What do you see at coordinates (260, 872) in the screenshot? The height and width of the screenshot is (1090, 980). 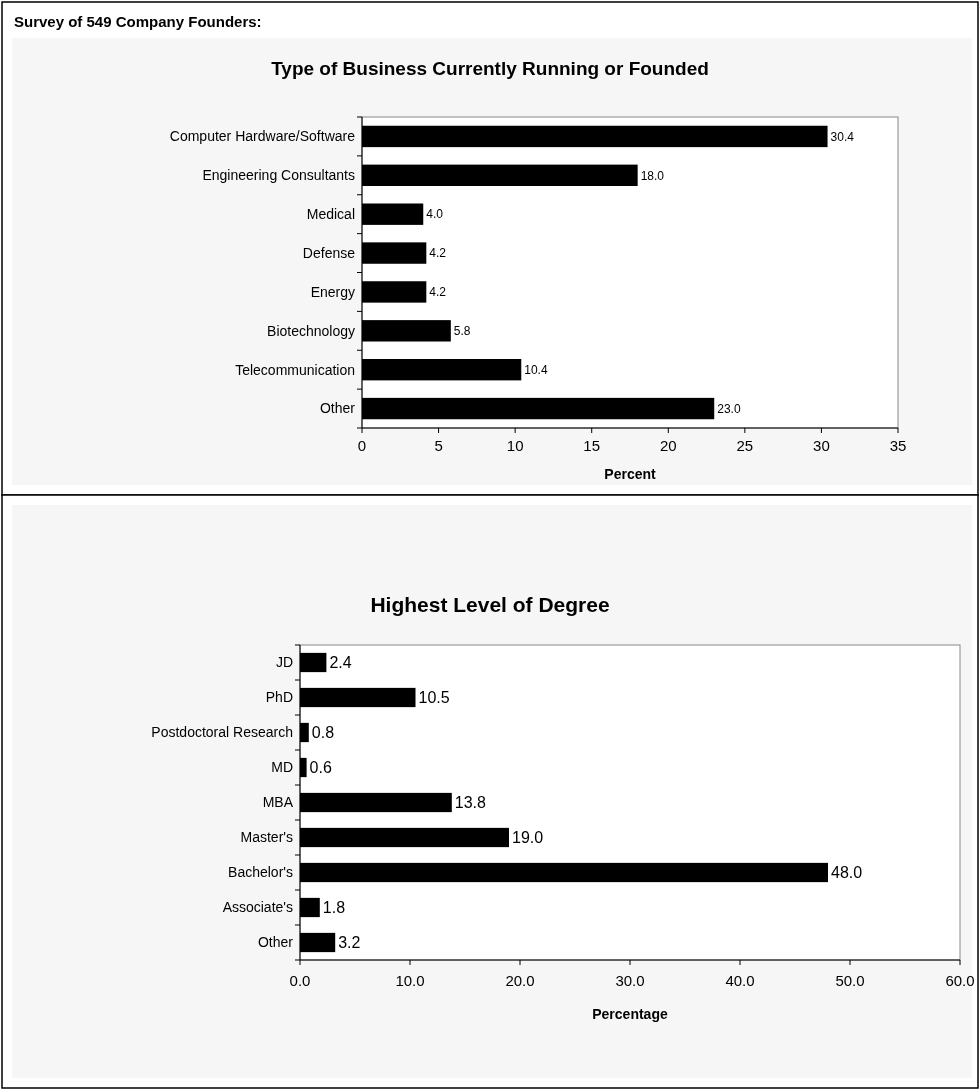 I see `y-tick-label: Bachelor's` at bounding box center [260, 872].